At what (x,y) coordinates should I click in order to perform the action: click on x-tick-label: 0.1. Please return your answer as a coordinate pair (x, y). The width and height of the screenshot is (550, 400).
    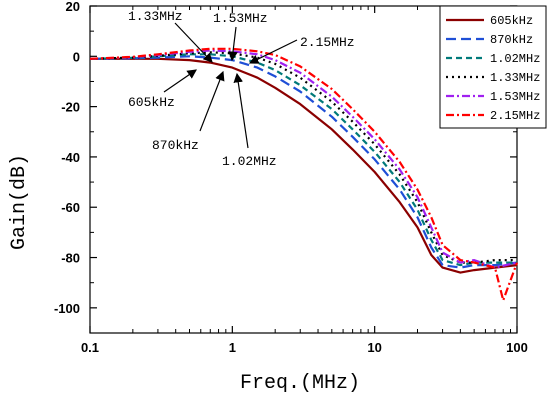
    Looking at the image, I should click on (90, 347).